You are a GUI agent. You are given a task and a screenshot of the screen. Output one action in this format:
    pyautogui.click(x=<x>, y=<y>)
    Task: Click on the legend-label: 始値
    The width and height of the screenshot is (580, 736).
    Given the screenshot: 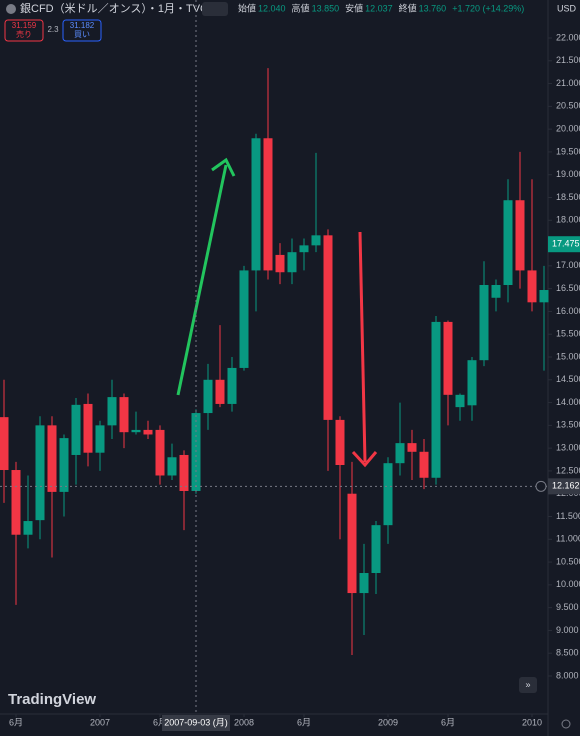 What is the action you would take?
    pyautogui.click(x=247, y=7)
    